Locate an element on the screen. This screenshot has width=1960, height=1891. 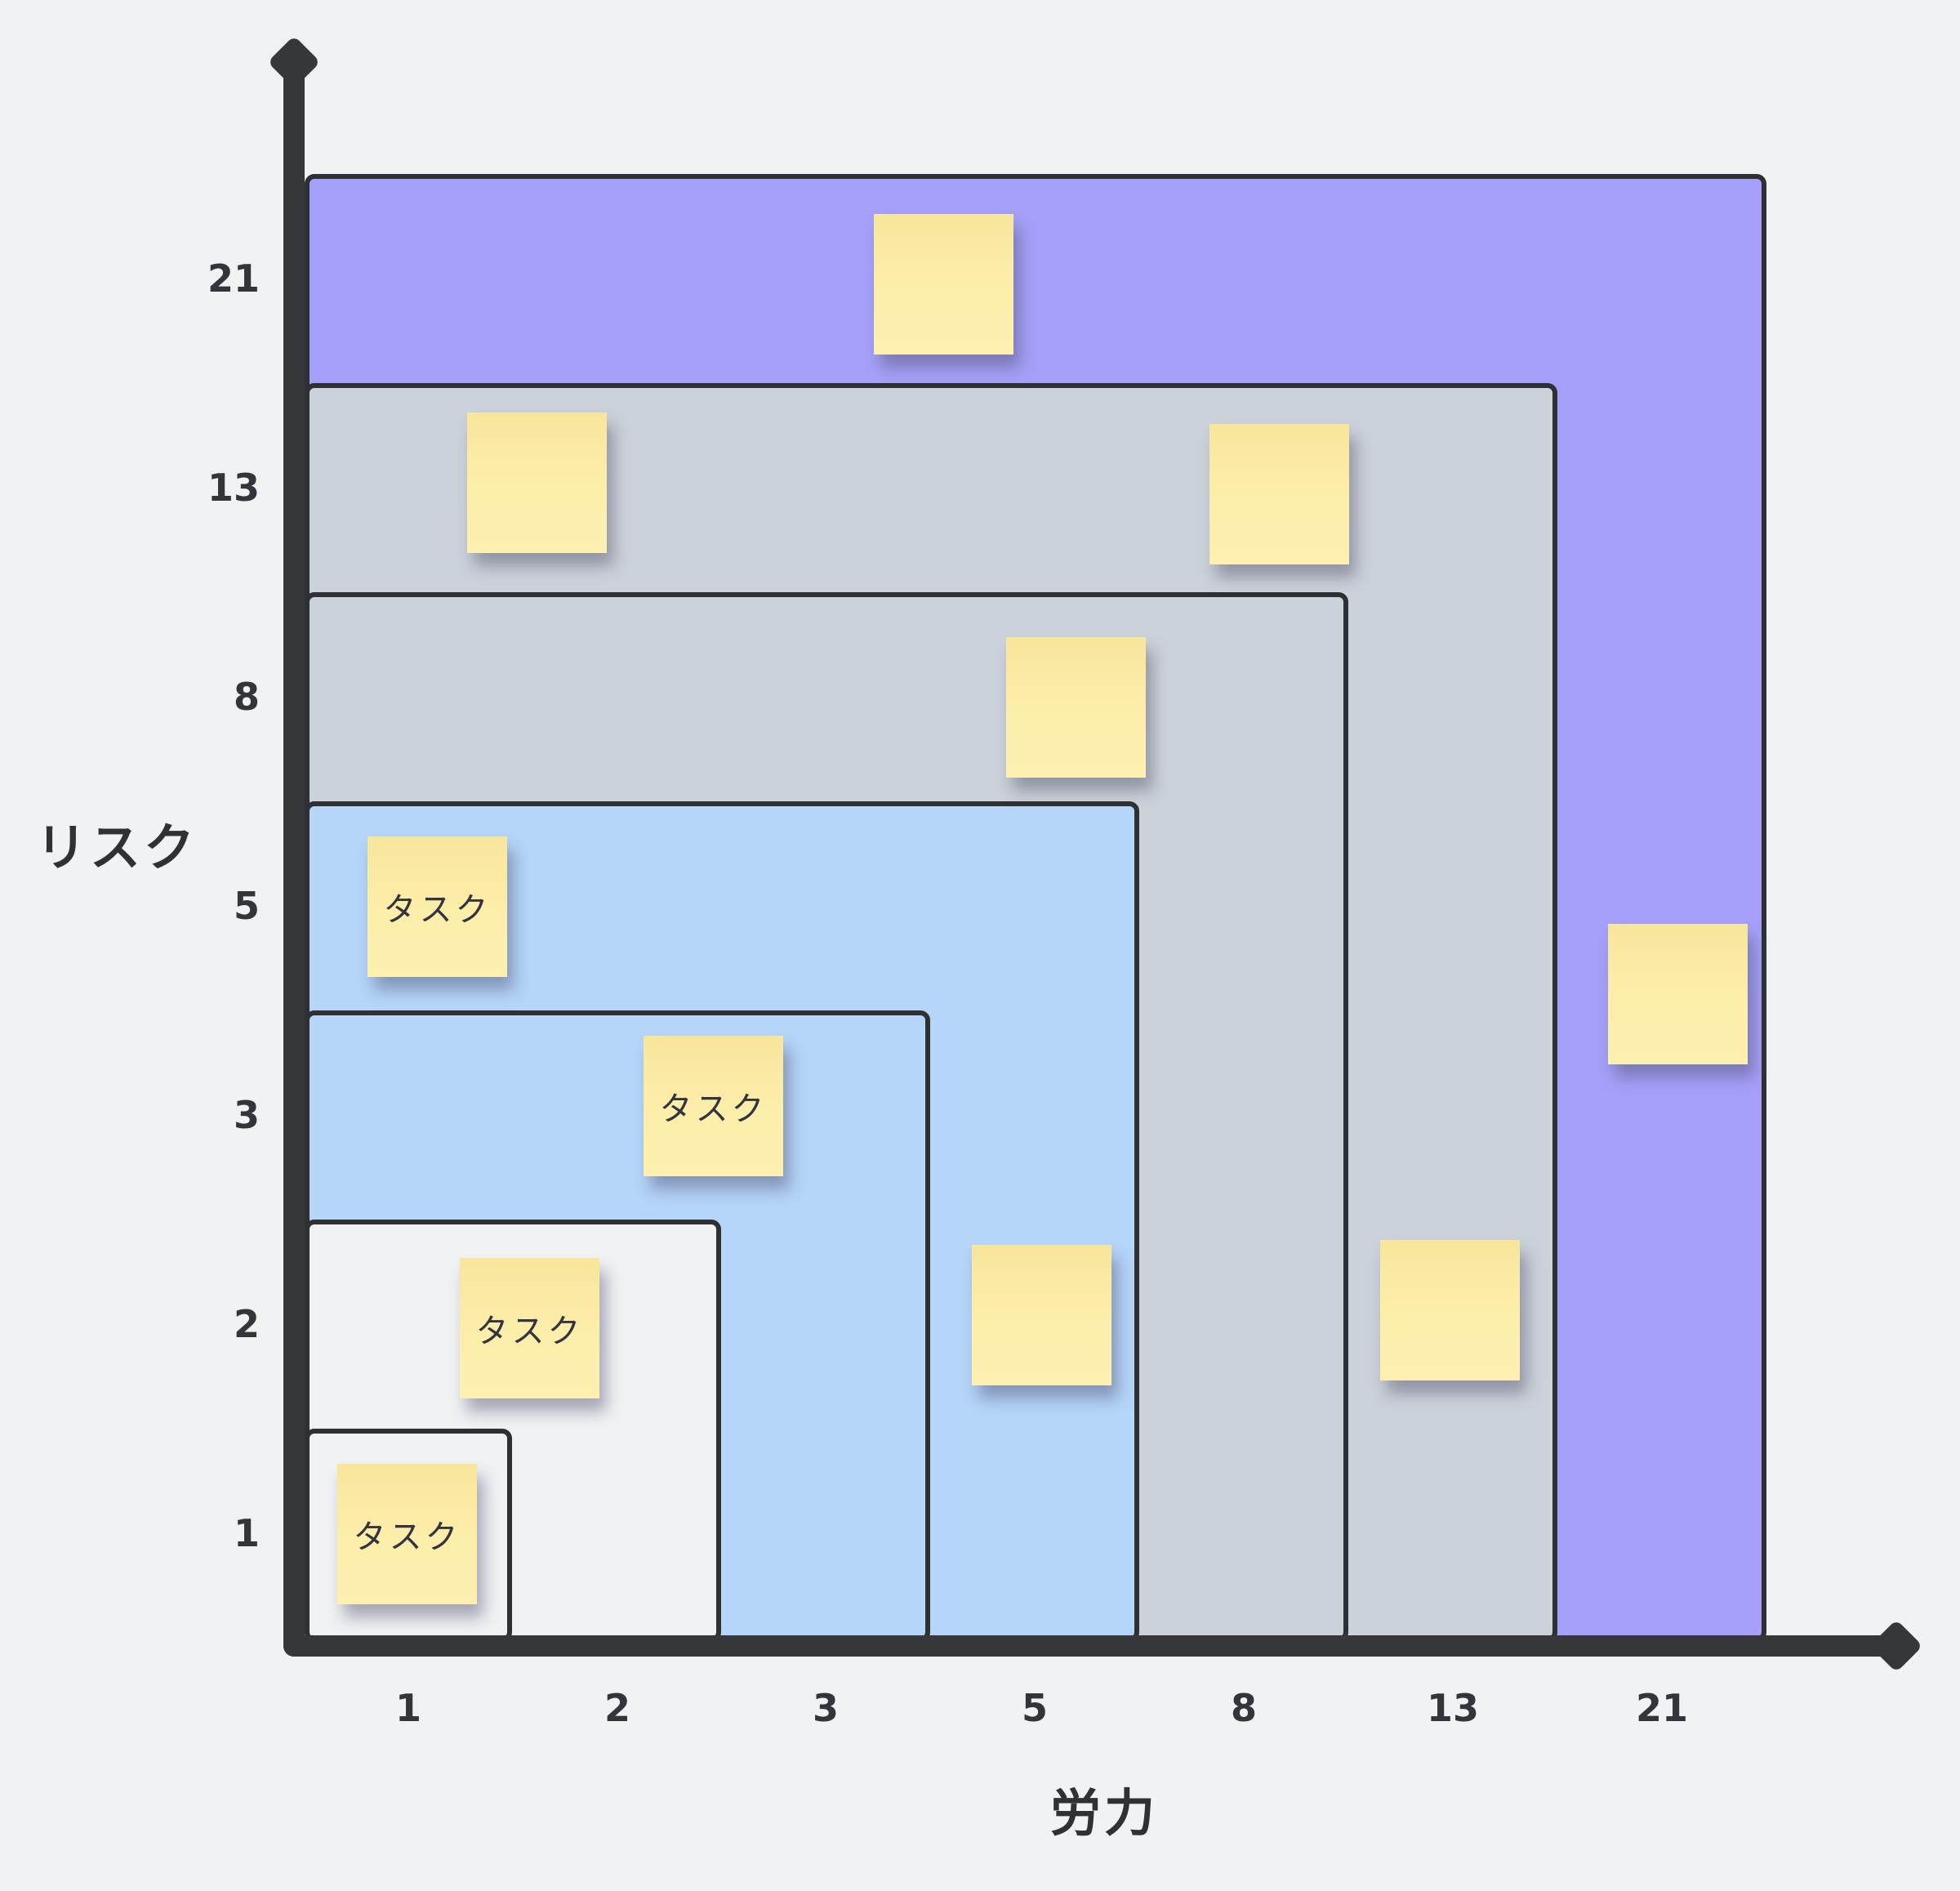
x-axis-title: 労力 is located at coordinates (1103, 1813).